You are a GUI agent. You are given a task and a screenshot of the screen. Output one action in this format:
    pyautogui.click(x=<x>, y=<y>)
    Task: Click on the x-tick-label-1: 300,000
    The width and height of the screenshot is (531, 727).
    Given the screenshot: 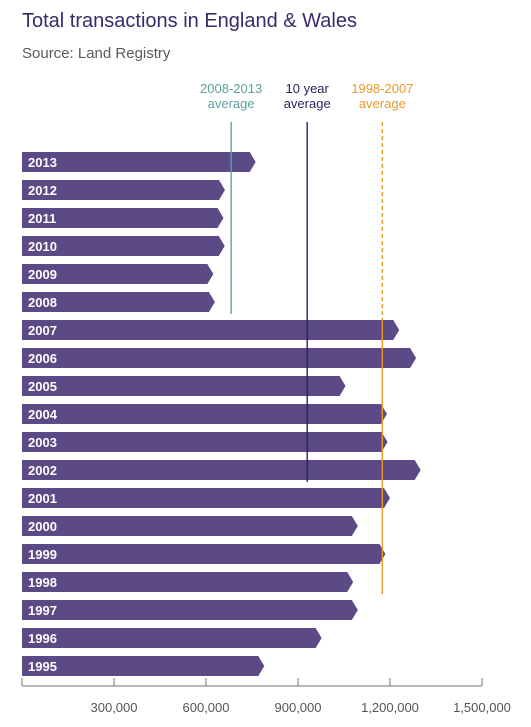 What is the action you would take?
    pyautogui.click(x=114, y=707)
    